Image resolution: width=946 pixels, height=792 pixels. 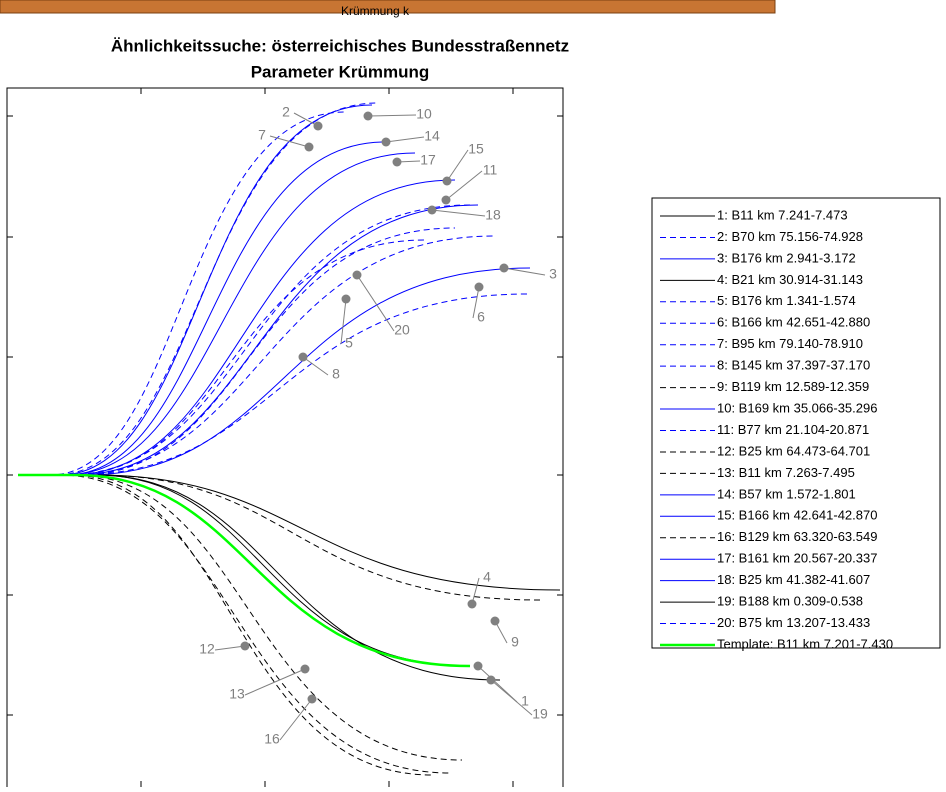 I want to click on legend-label: 20: B75 km 13.207-13.433, so click(x=793, y=622).